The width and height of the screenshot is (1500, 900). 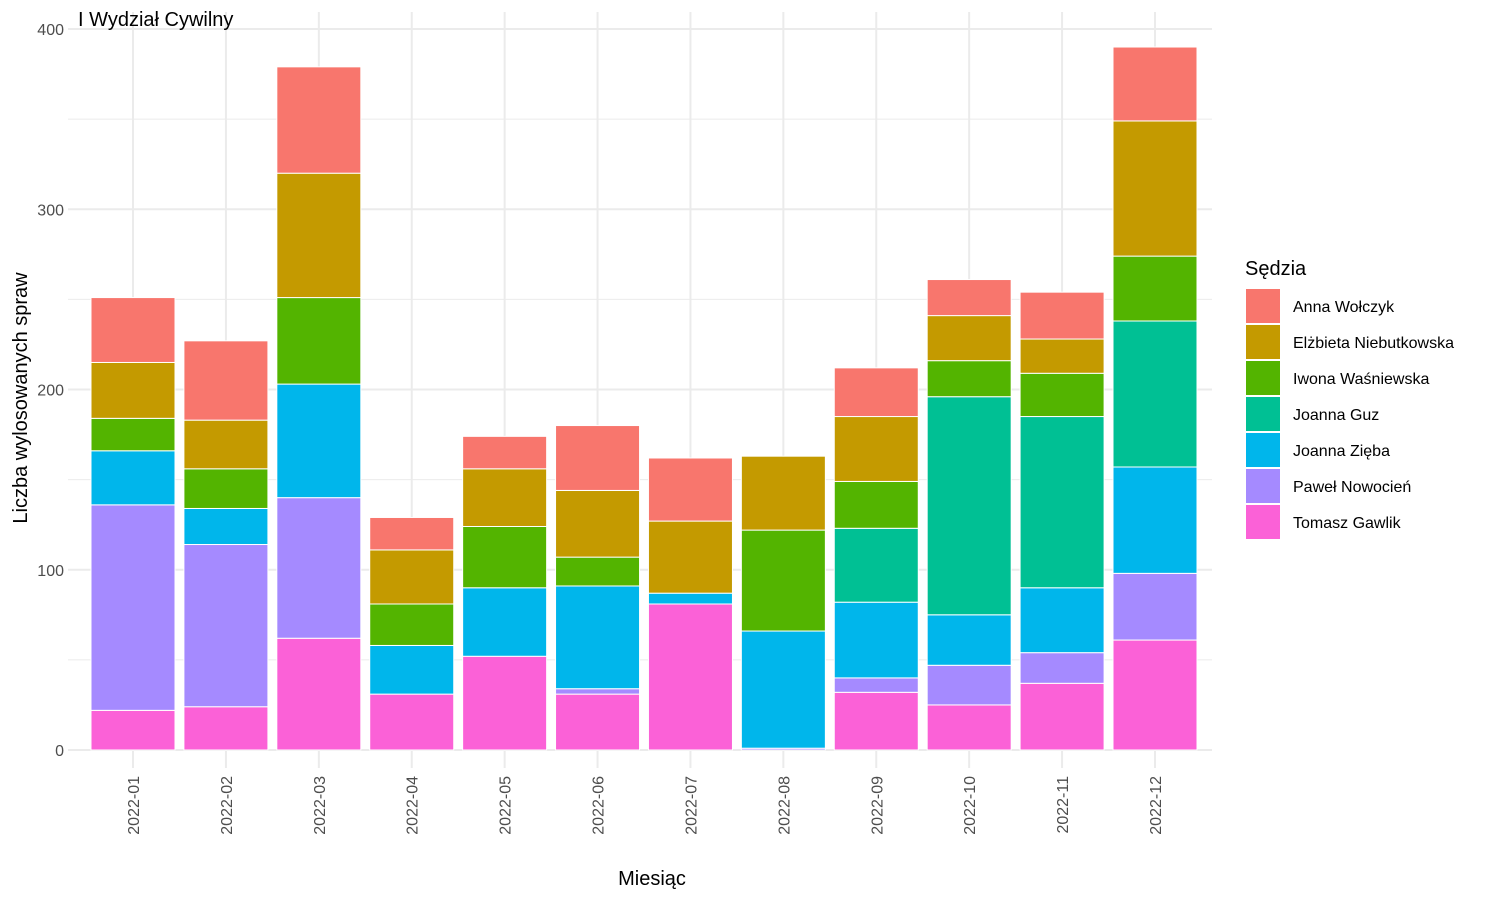 I want to click on legend-label: Joanna Guz, so click(x=1336, y=415).